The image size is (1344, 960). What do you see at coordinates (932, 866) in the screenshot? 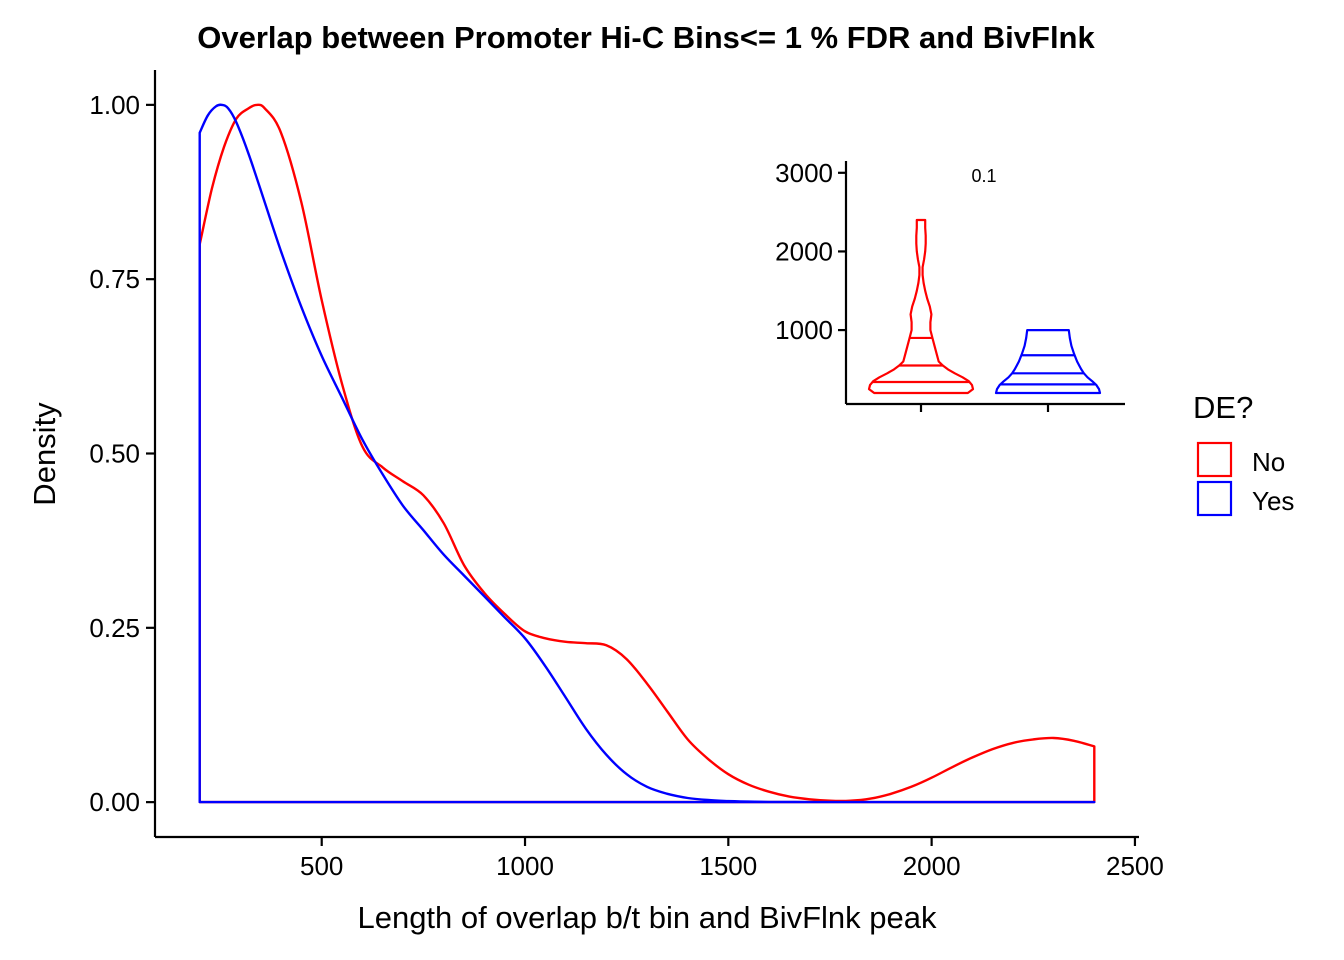
I see `x-tick-label: 2000` at bounding box center [932, 866].